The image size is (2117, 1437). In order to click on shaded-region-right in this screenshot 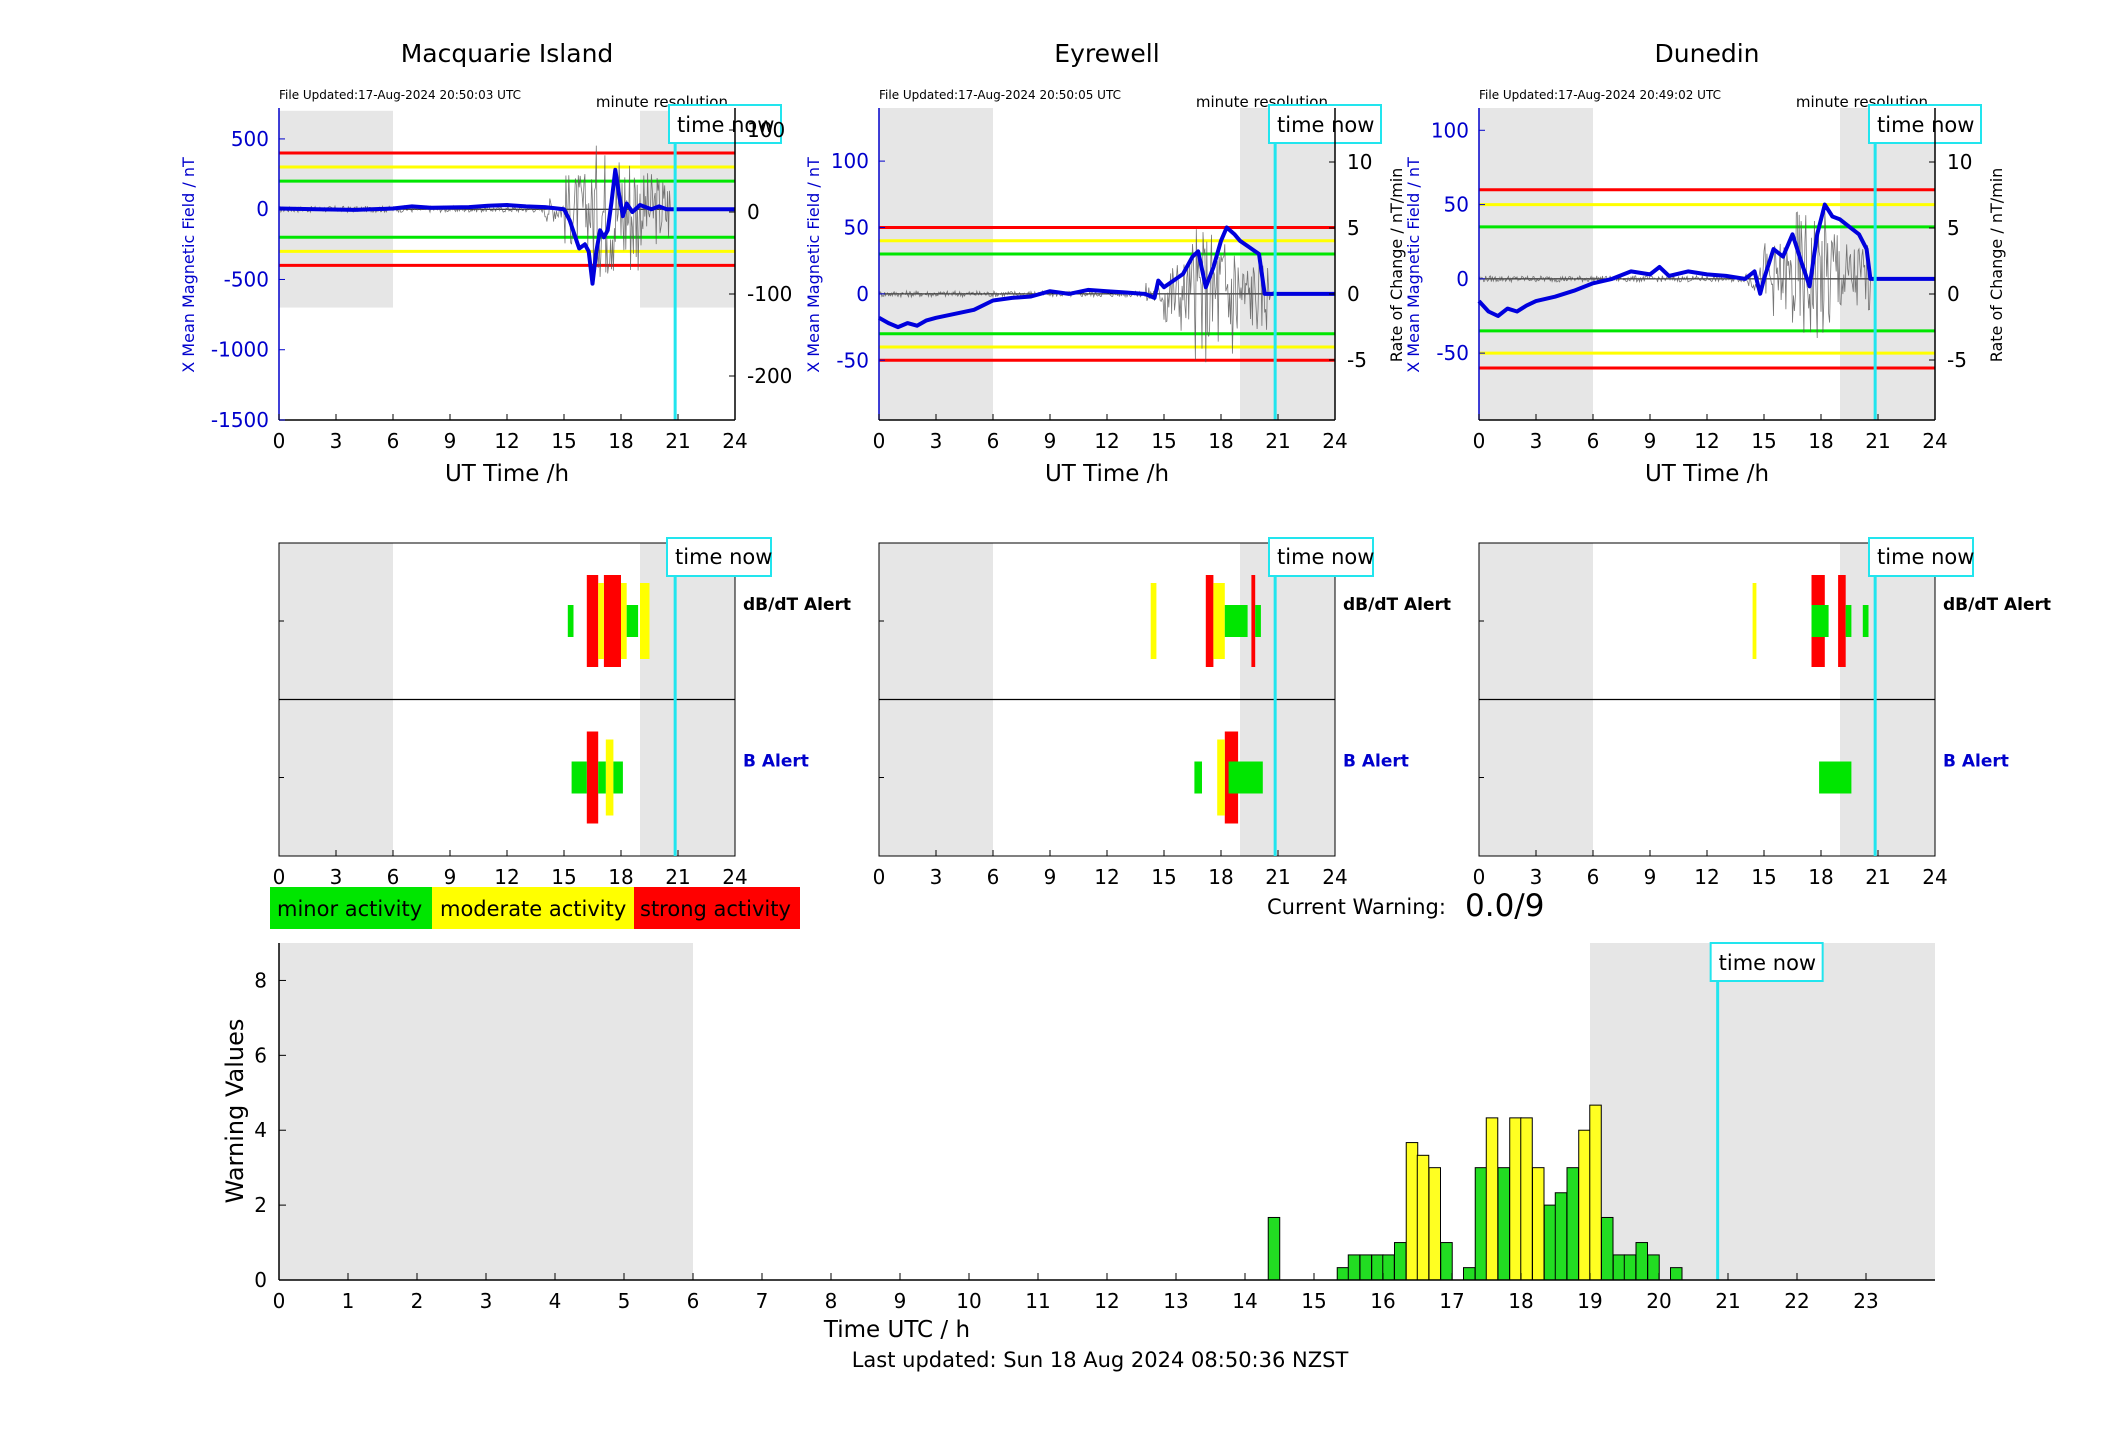, I will do `click(1287, 264)`.